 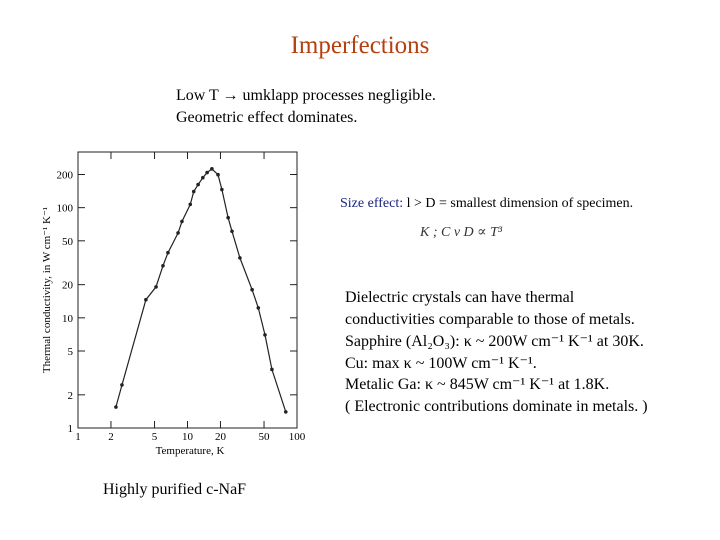 I want to click on slide-title: Imperfections, so click(x=360, y=45).